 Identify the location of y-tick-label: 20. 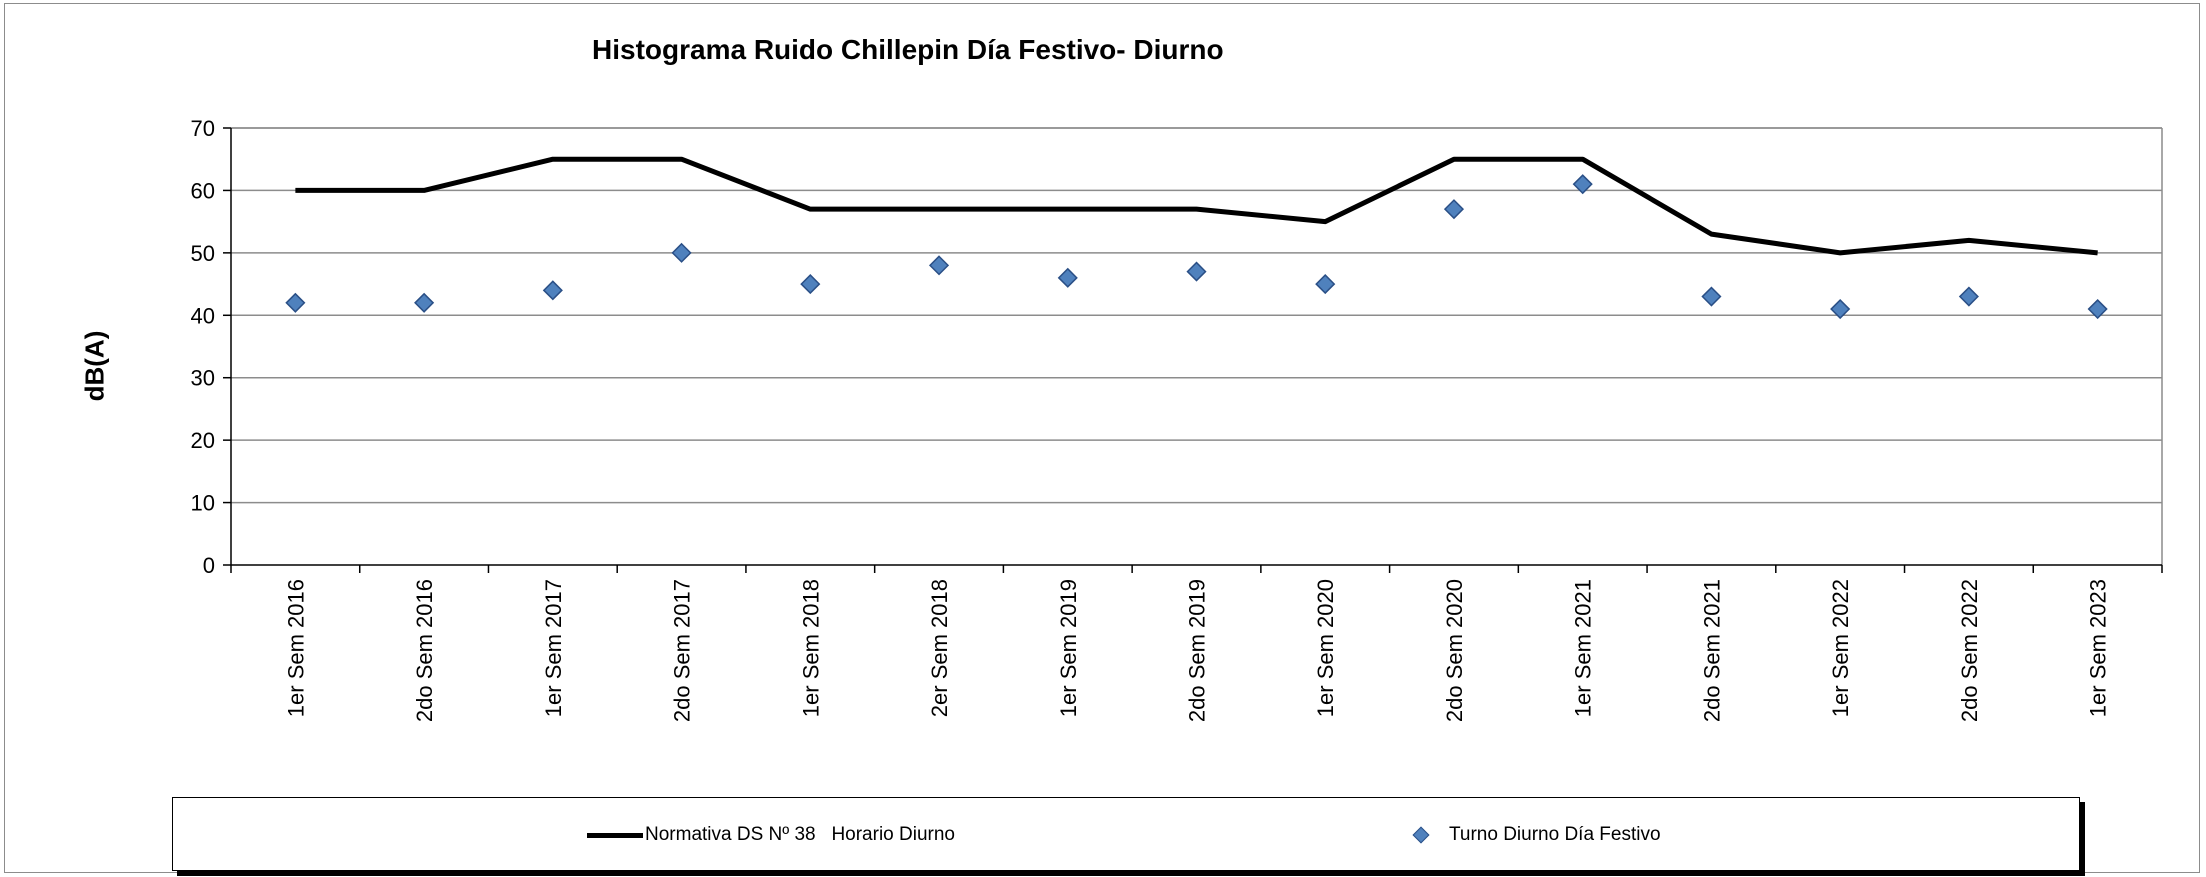
(203, 440).